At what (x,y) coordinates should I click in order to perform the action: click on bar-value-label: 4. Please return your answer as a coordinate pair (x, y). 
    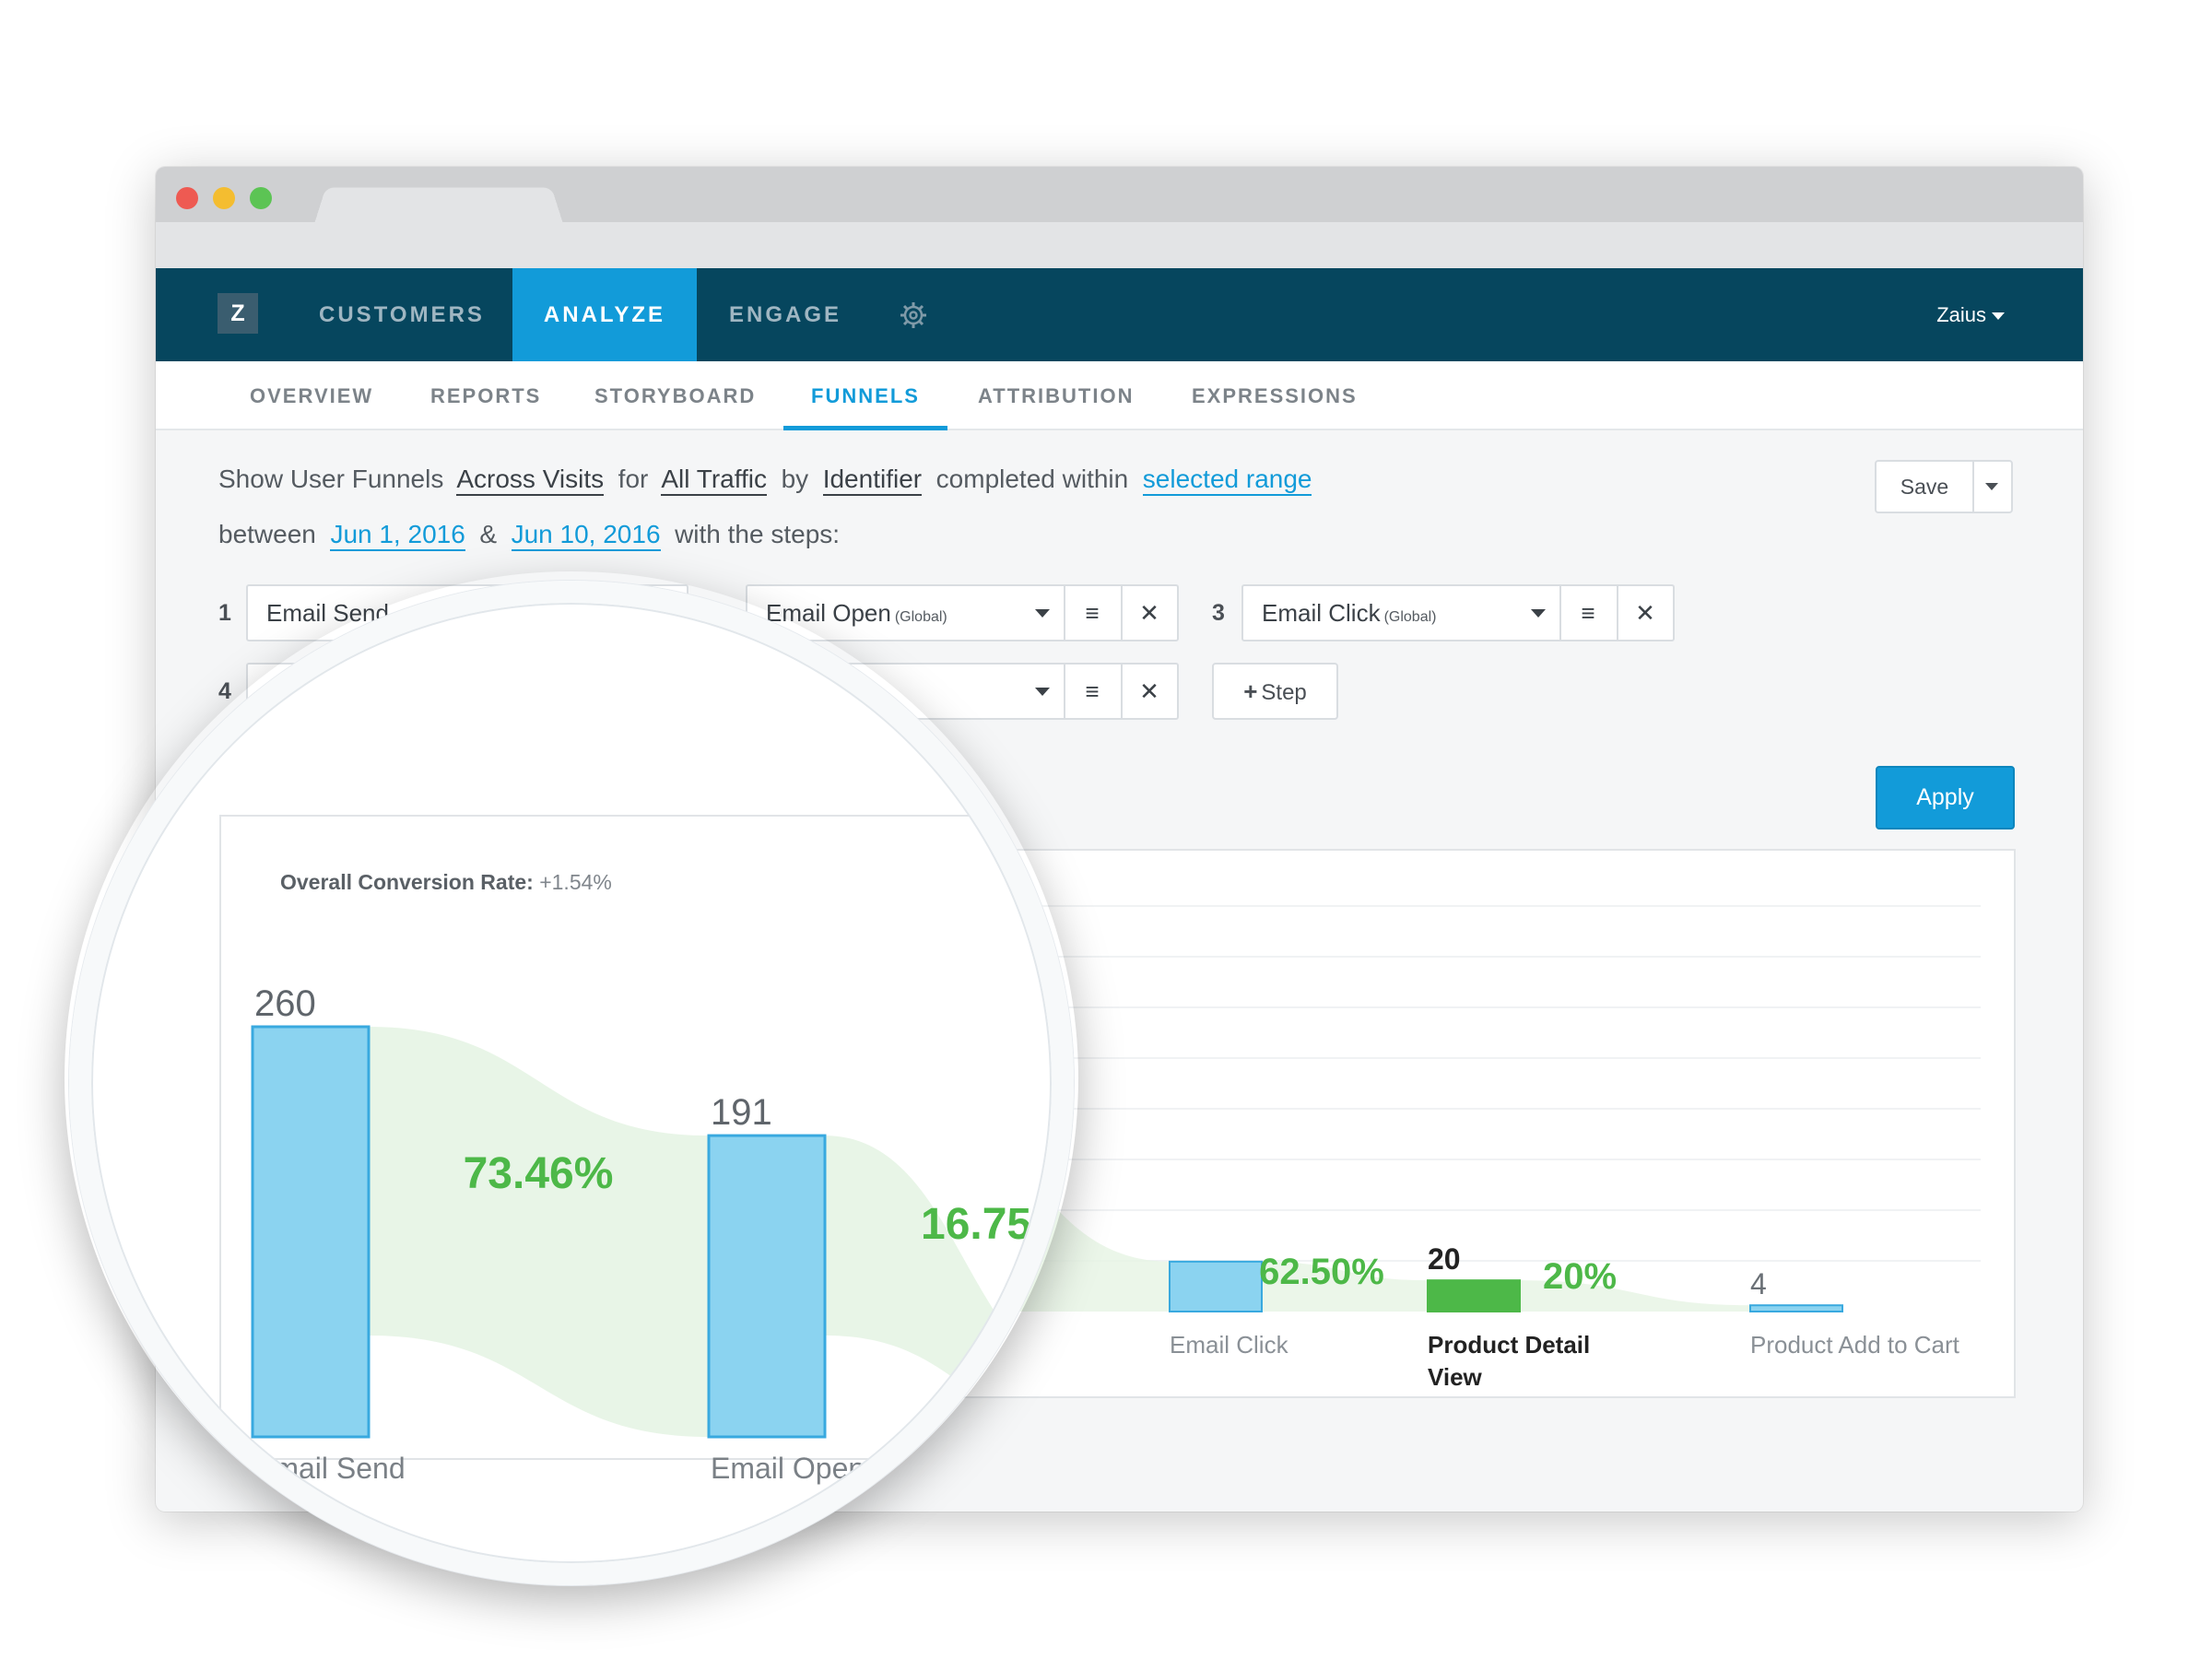
    Looking at the image, I should click on (1758, 1283).